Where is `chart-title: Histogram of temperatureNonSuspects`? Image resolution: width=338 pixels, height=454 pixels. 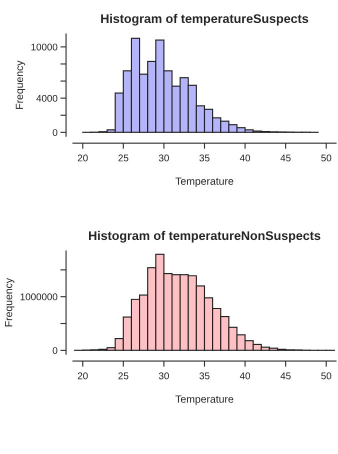
chart-title: Histogram of temperatureNonSuspects is located at coordinates (204, 236).